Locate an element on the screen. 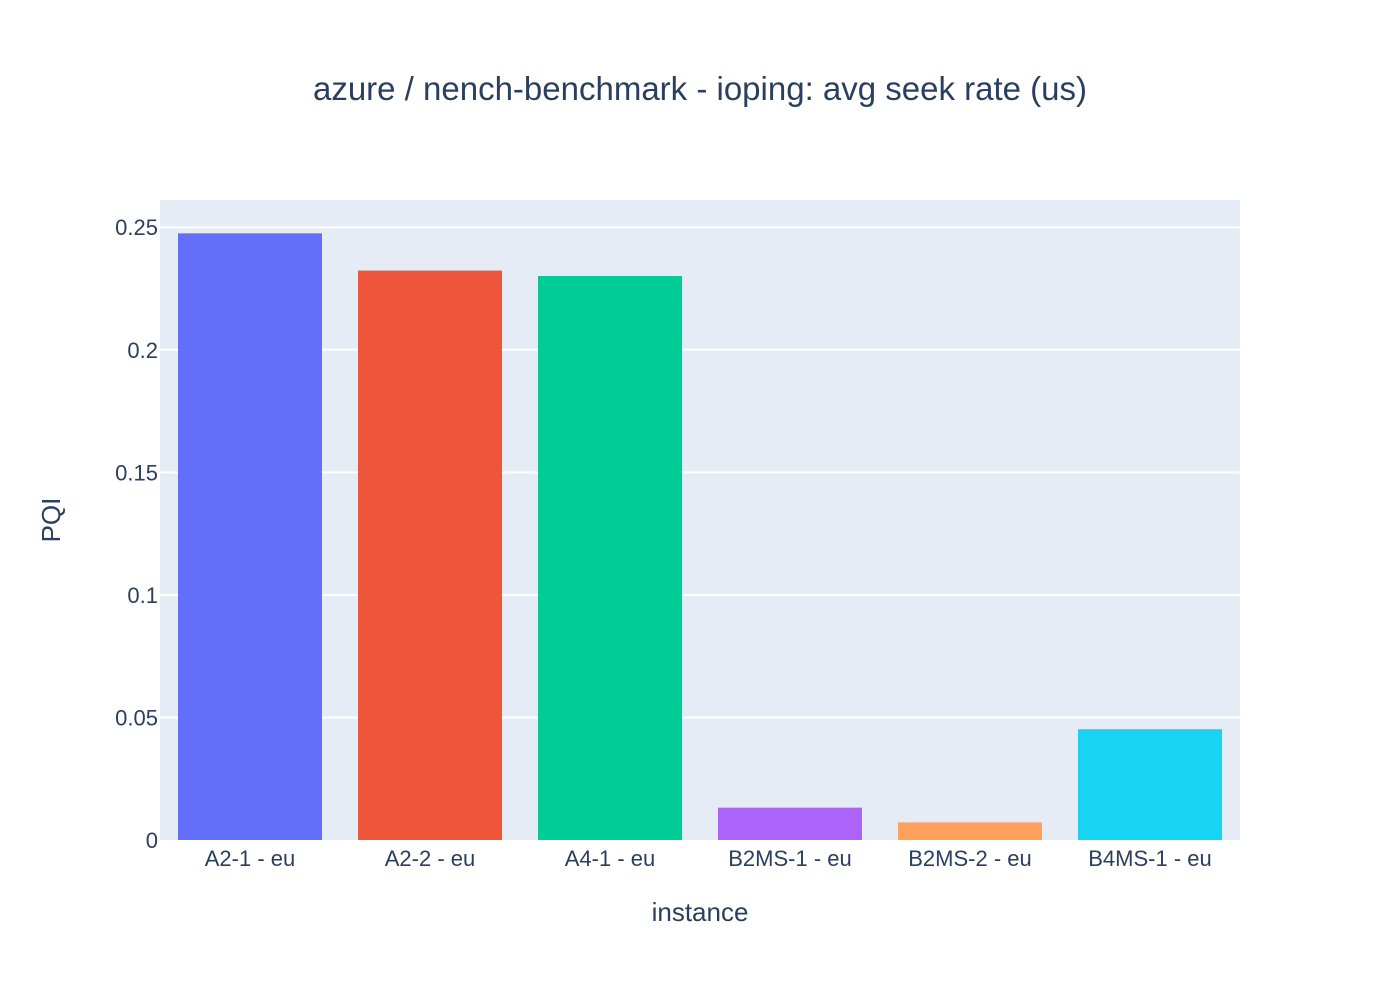 The height and width of the screenshot is (1000, 1400). y-axis-ticks: 0 0.05 0.1 0.15 0.2 0.25 is located at coordinates (136, 534).